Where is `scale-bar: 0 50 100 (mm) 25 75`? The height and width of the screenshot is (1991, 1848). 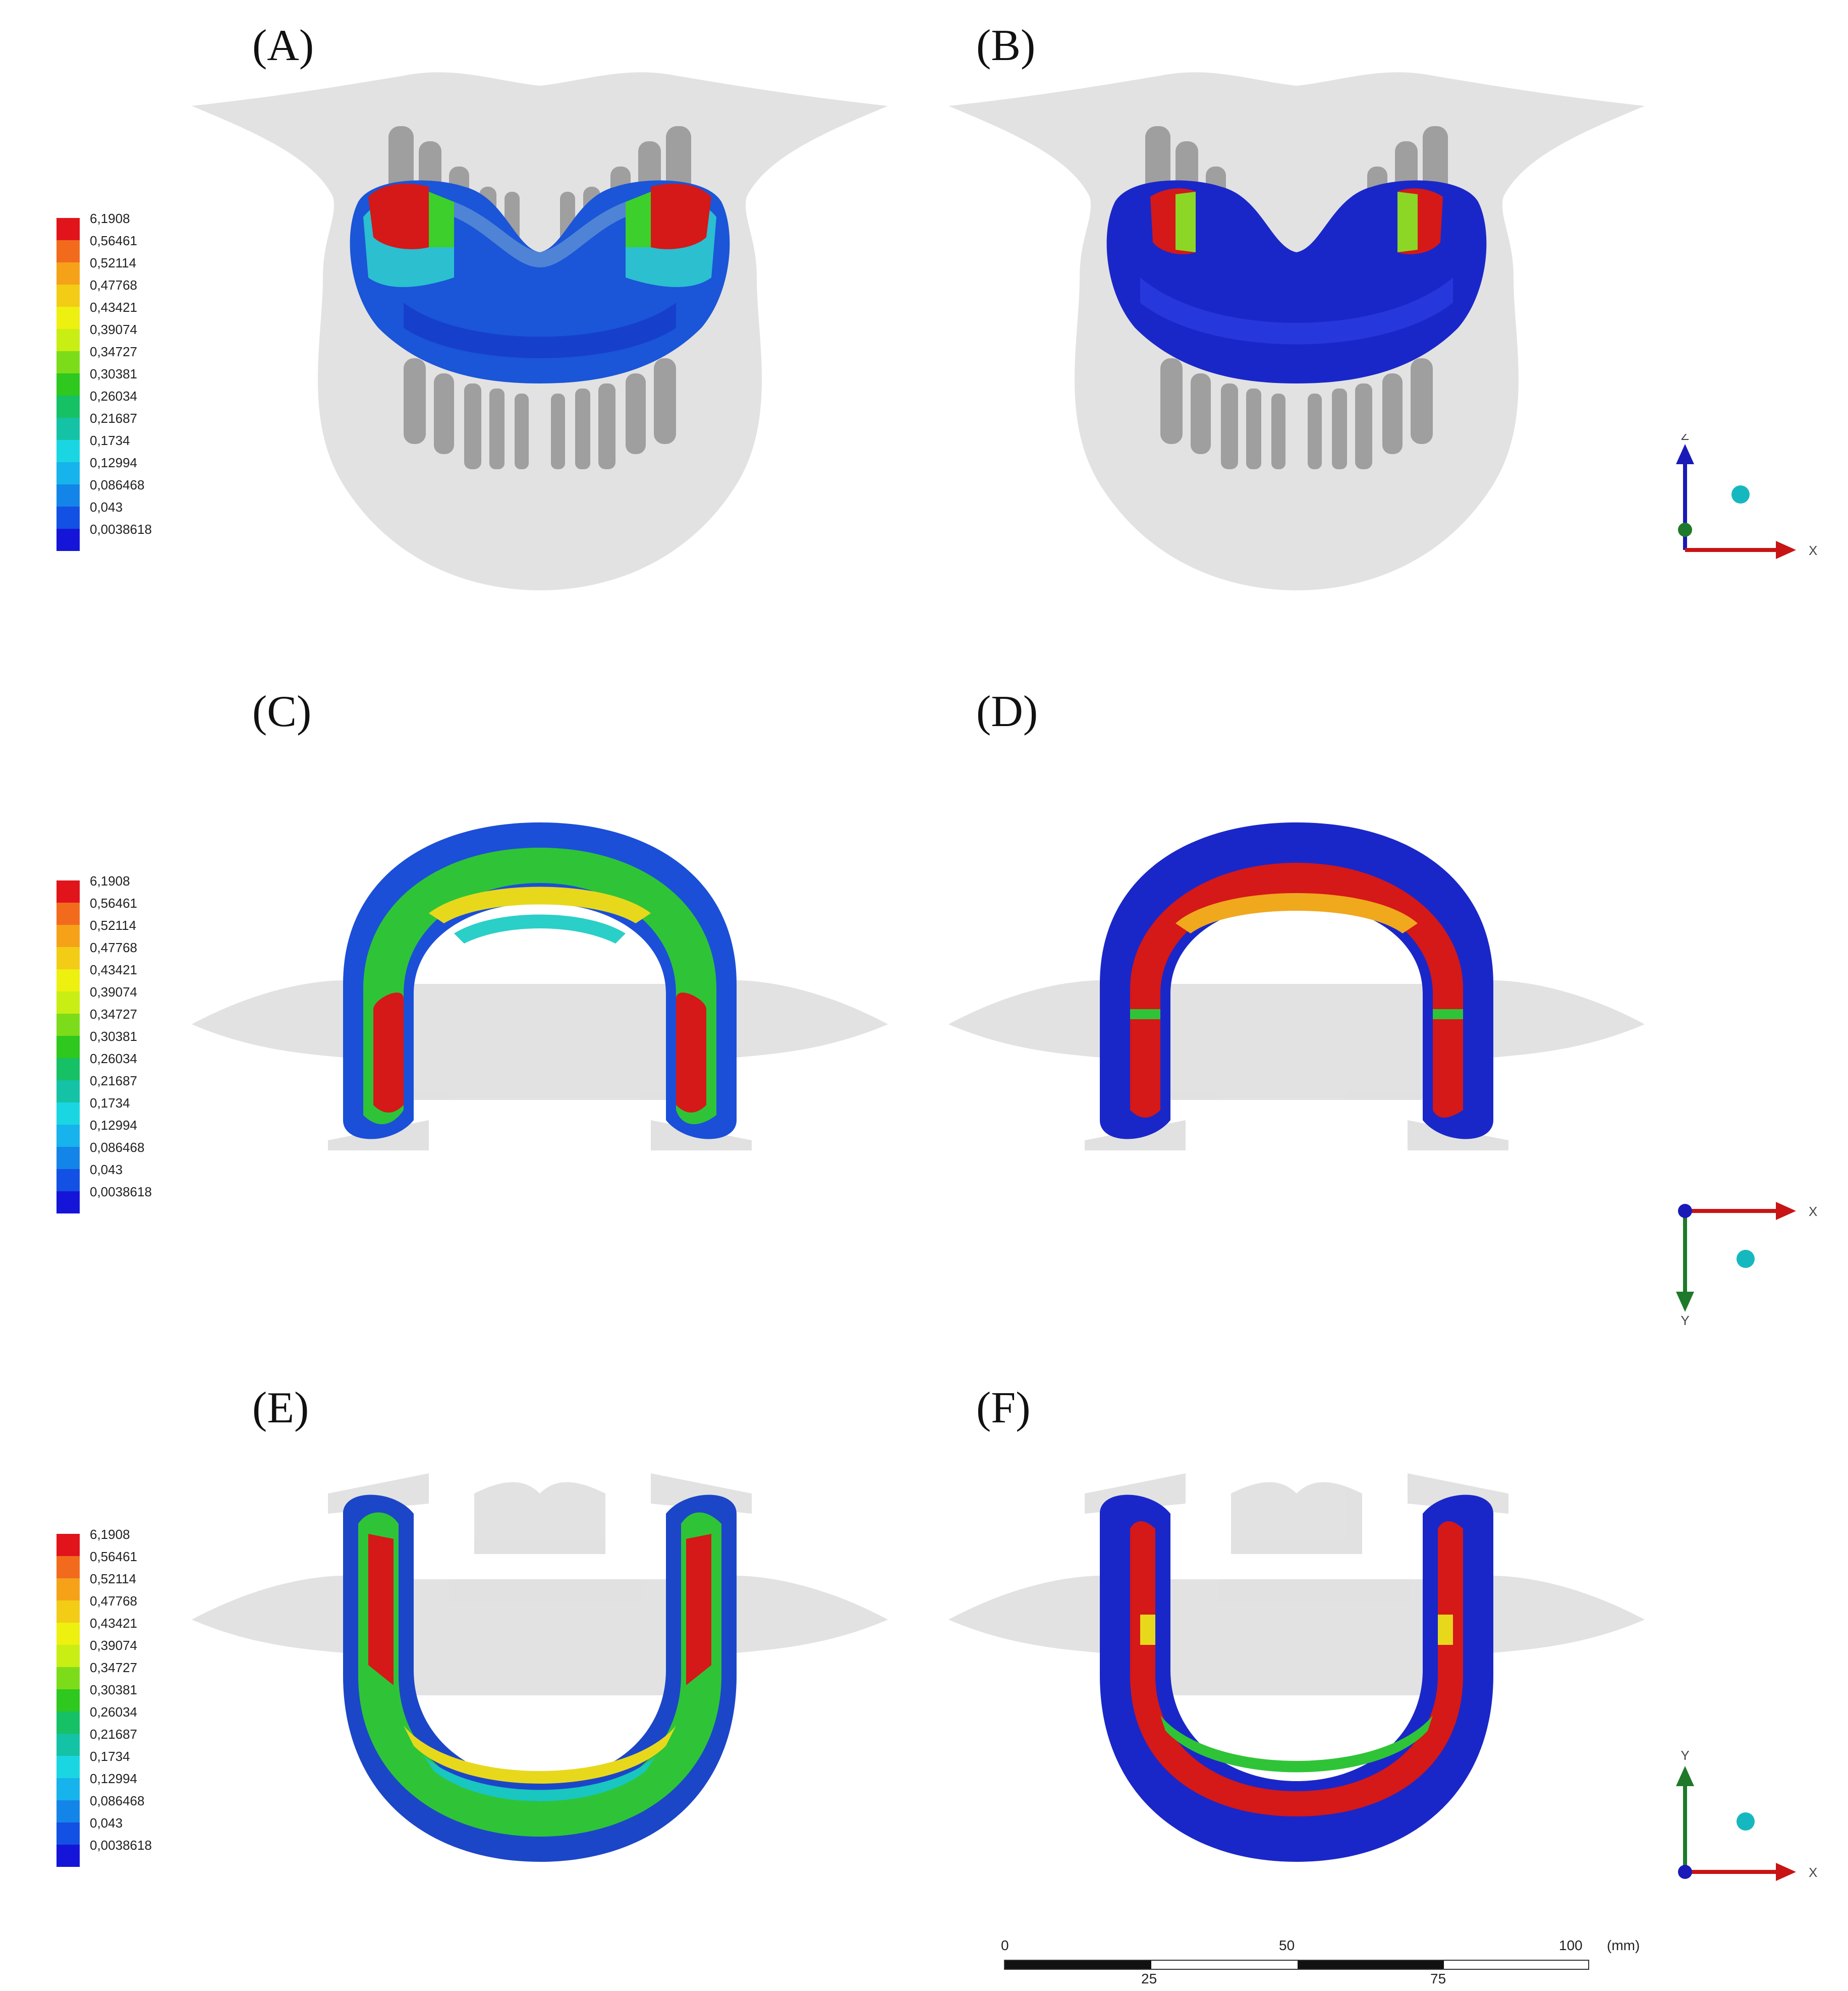
scale-bar: 0 50 100 (mm) 25 75 is located at coordinates (1320, 1962).